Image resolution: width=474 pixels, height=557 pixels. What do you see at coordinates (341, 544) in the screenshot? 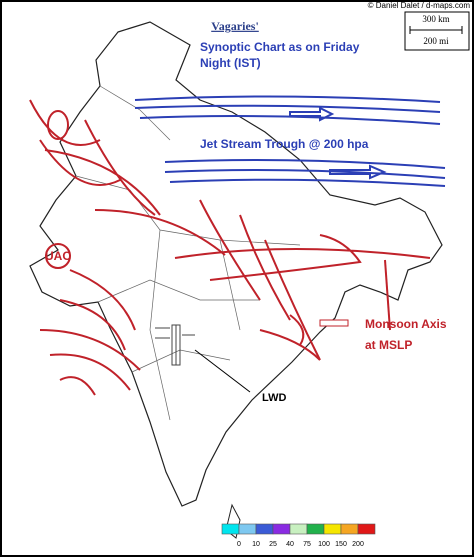
I see `legend-label: 150` at bounding box center [341, 544].